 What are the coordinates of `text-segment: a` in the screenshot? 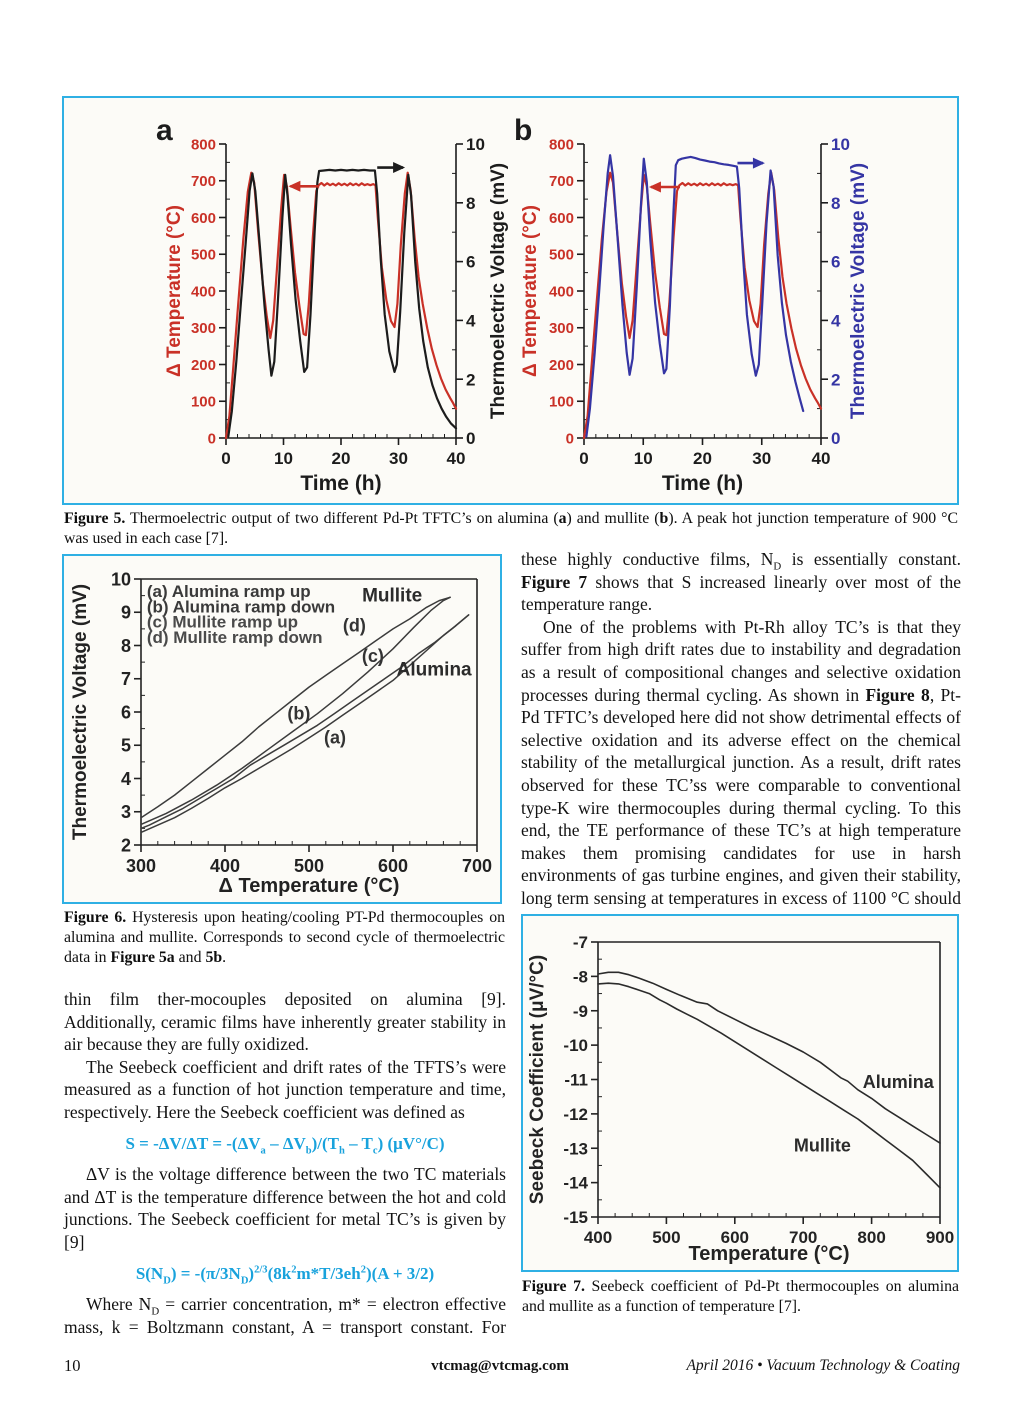 It's located at (562, 518).